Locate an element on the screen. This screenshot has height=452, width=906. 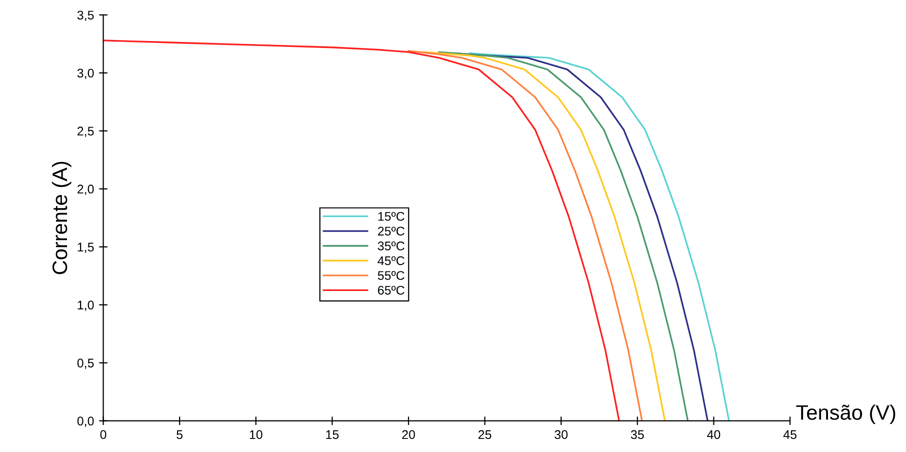
x-tick-label: 25 is located at coordinates (485, 435).